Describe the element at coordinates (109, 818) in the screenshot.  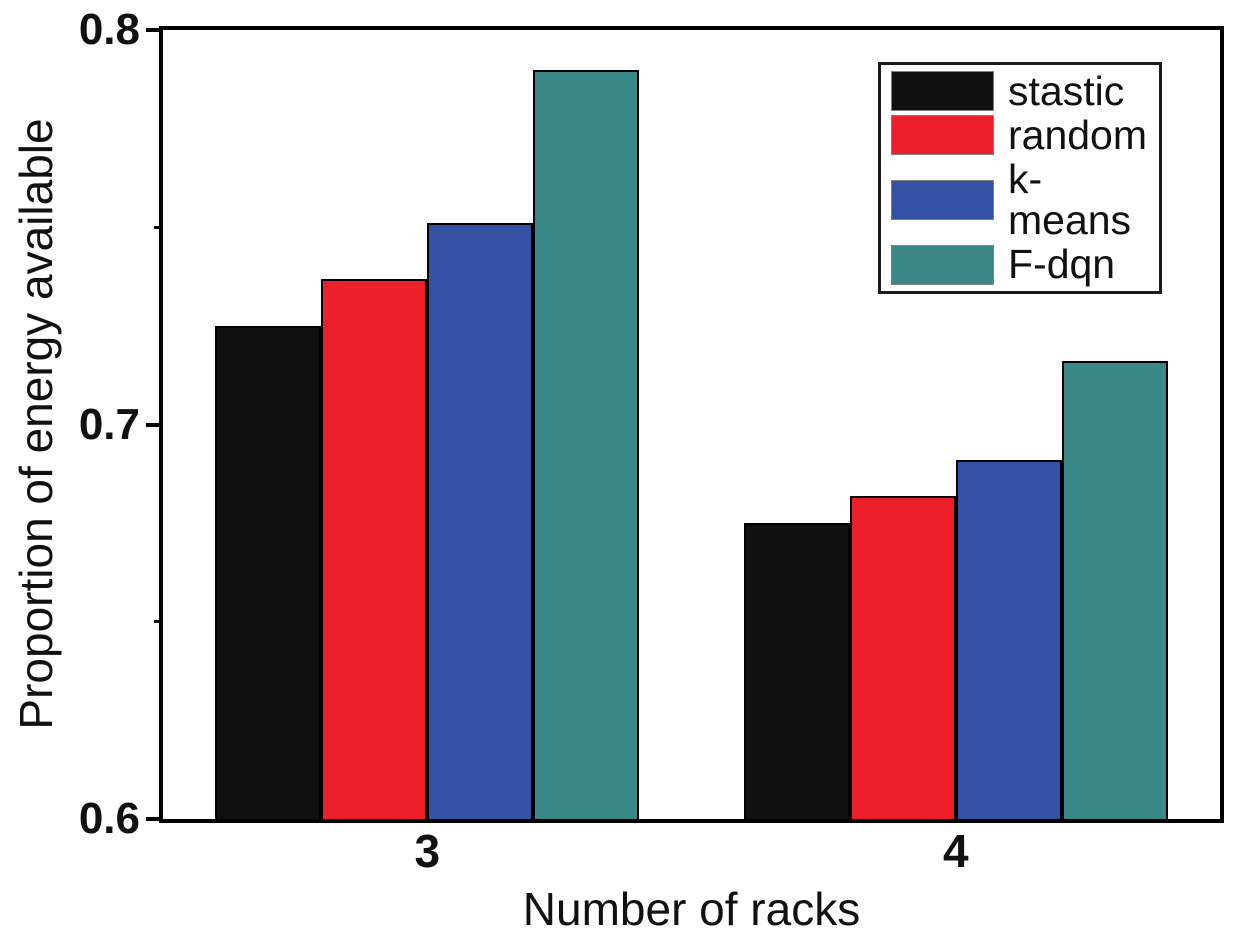
I see `y-axis-tick-label: 0.6` at that location.